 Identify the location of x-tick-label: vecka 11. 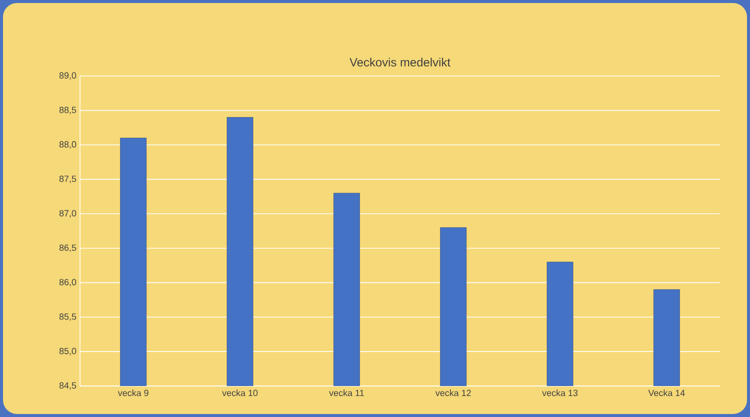
(346, 393).